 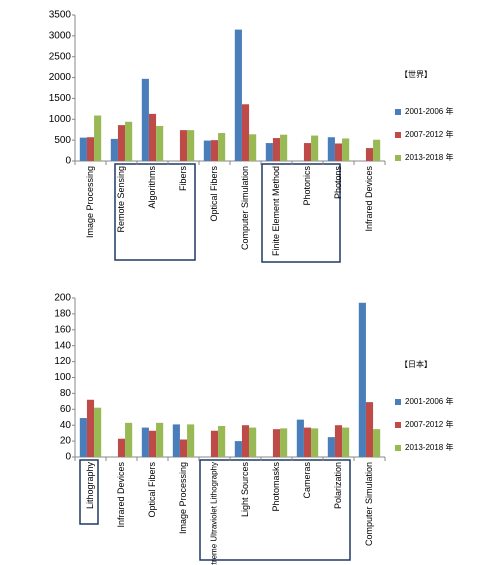 What do you see at coordinates (245, 490) in the screenshot?
I see `x-tick-label: Light Sources` at bounding box center [245, 490].